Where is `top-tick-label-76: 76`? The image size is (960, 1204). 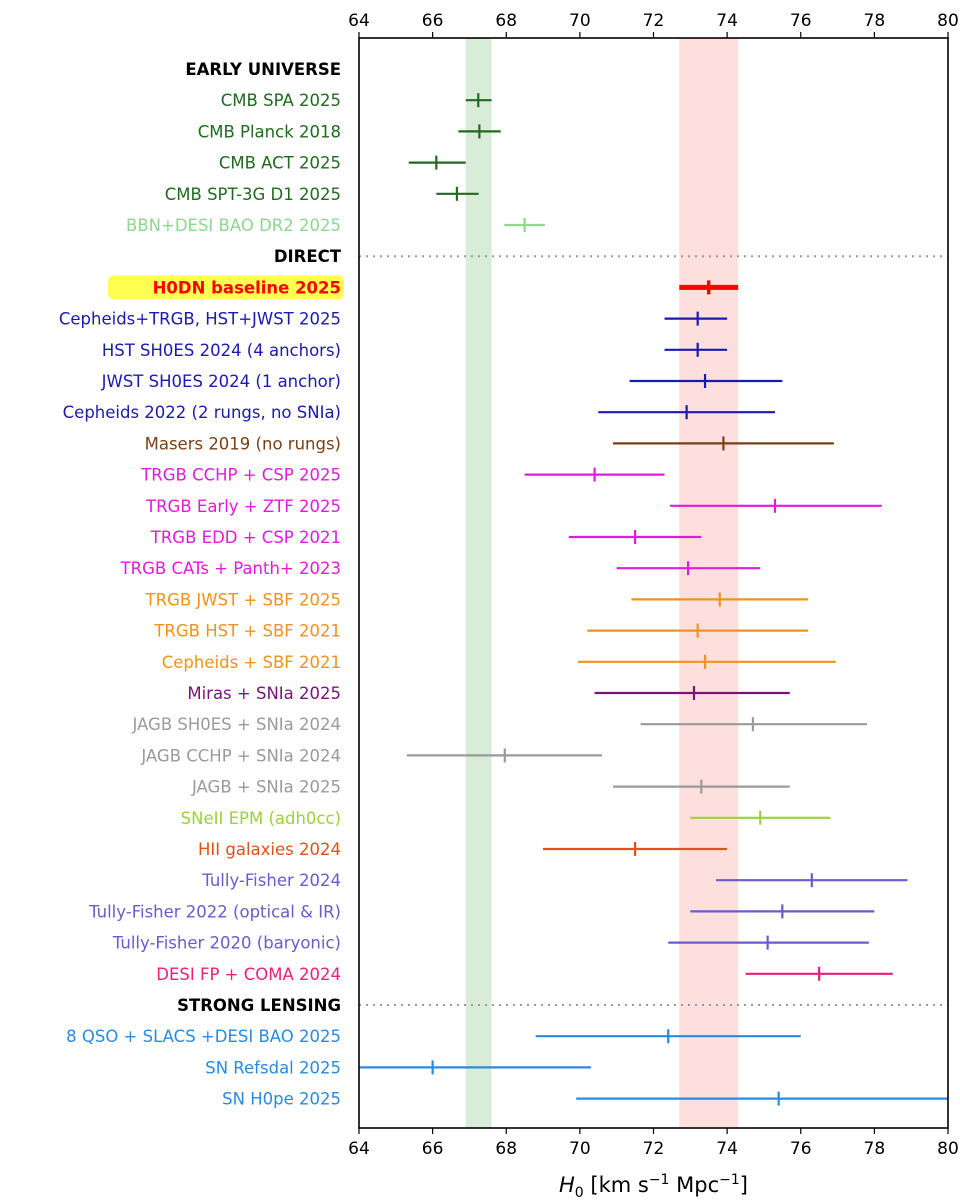
top-tick-label-76: 76 is located at coordinates (801, 21).